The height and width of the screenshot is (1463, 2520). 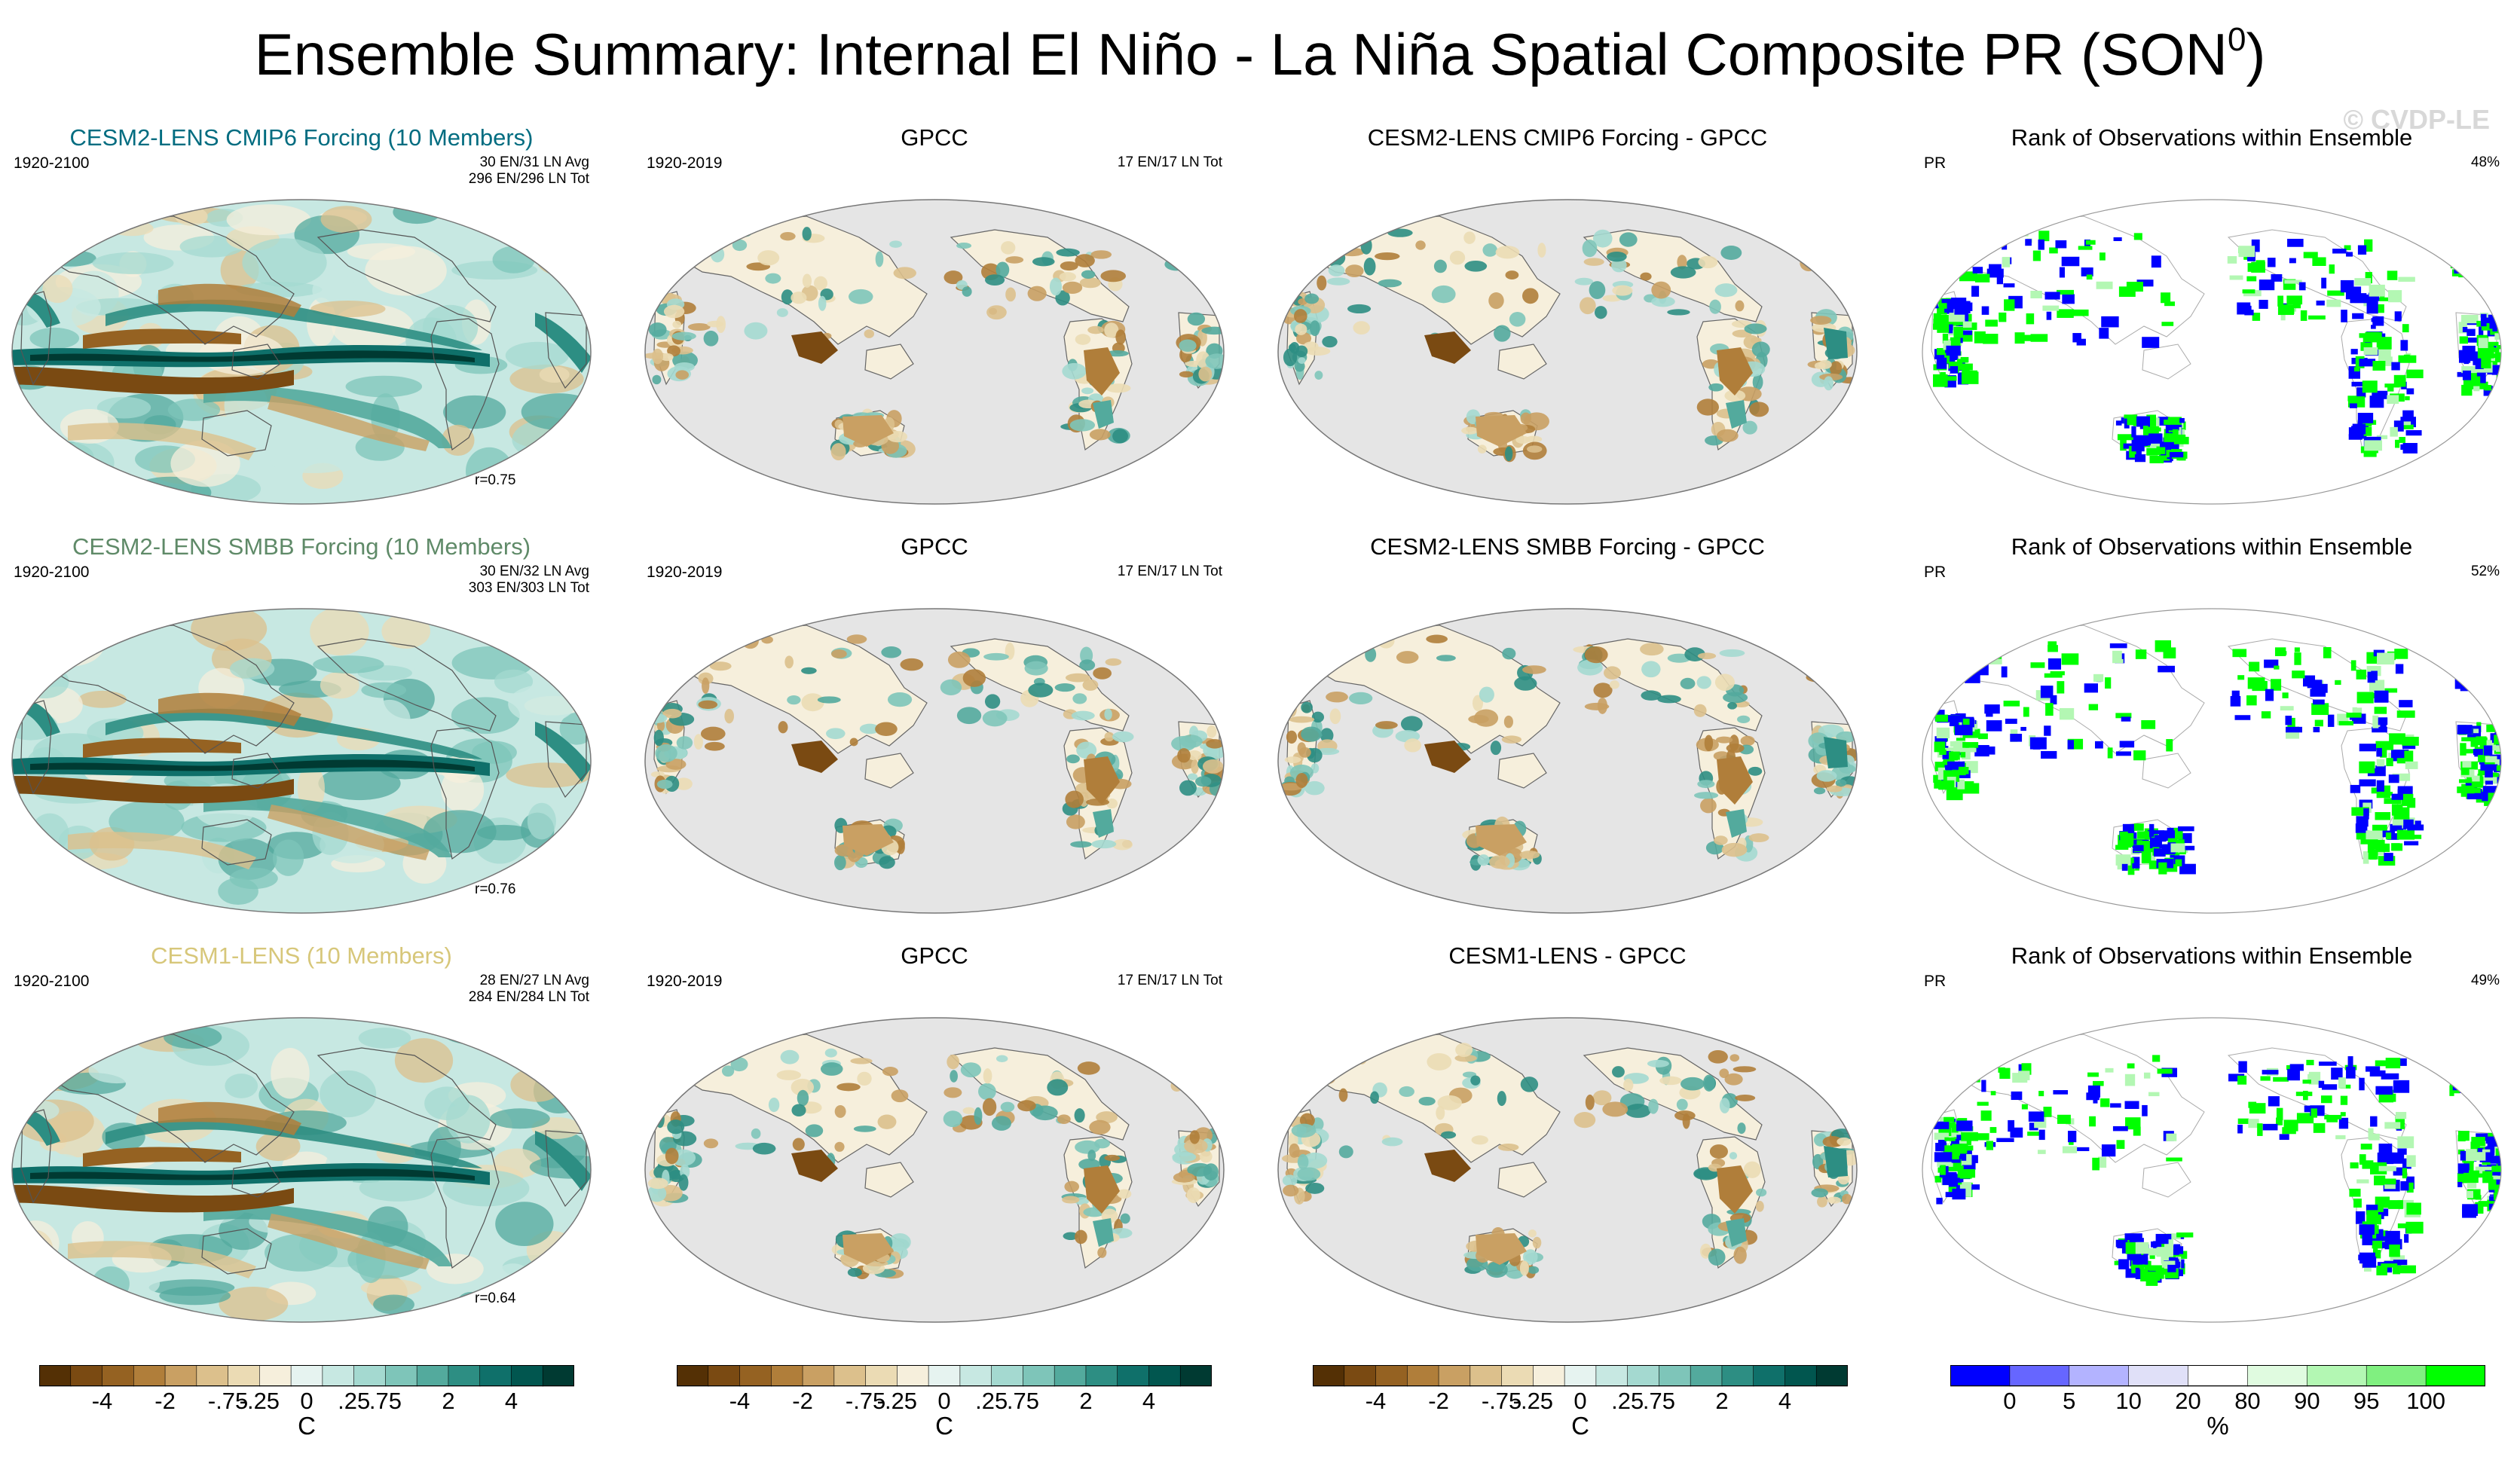 I want to click on panel-obs-row3: GPCC 1920-2019 17 EN/17 LN Tot, so click(x=934, y=1138).